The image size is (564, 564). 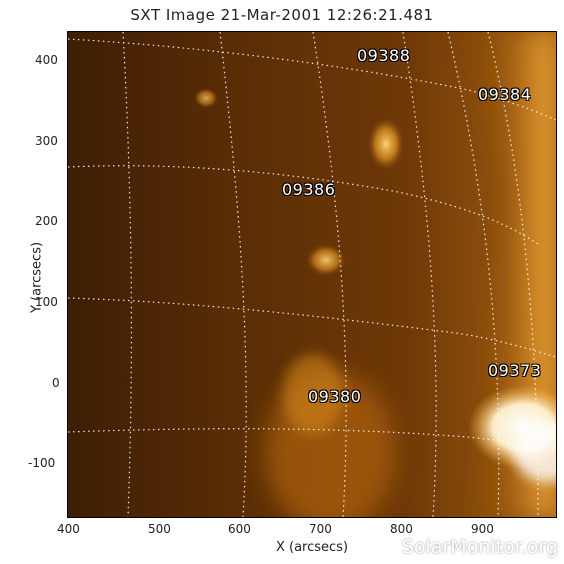 What do you see at coordinates (312, 547) in the screenshot?
I see `x-axis-label: X (arcsecs)` at bounding box center [312, 547].